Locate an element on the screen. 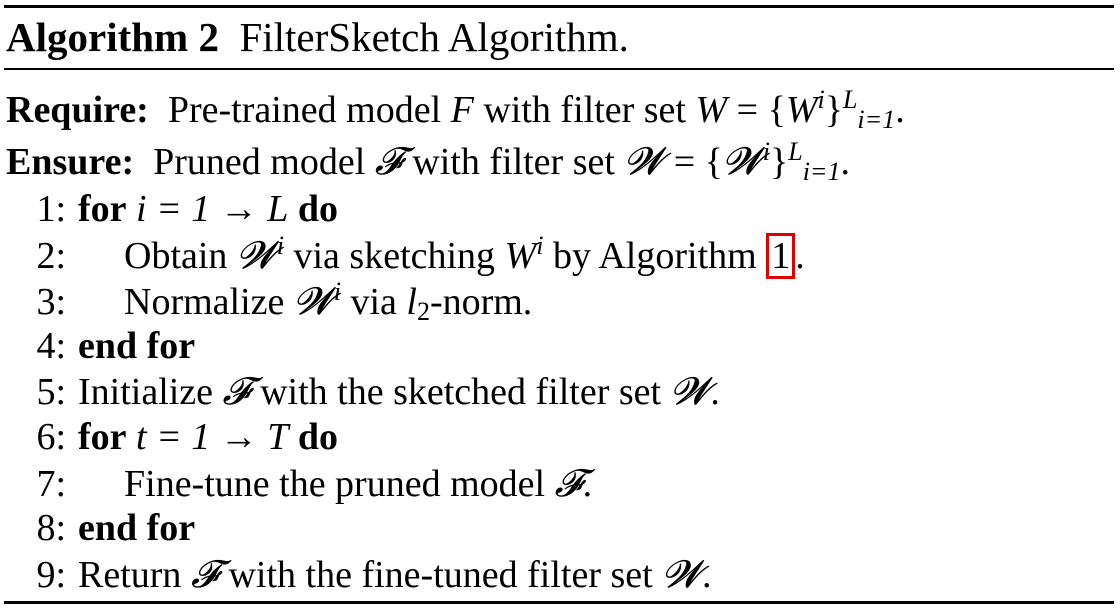  line-number: 1: is located at coordinates (51, 209).